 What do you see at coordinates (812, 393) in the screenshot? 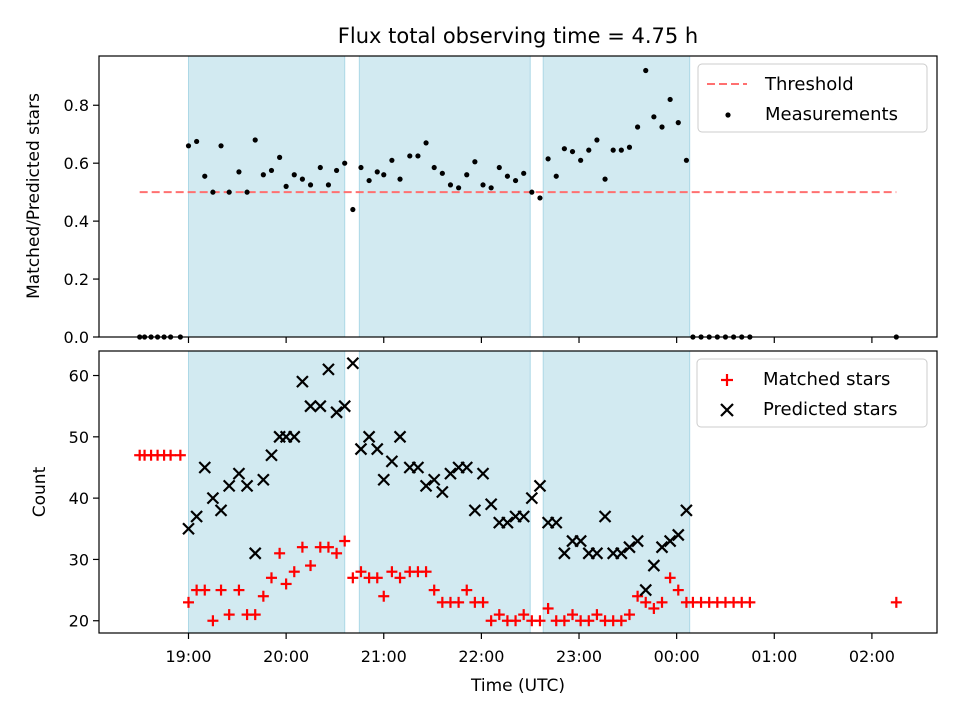
I see `bottom-legend: Matched stars Predicted stars` at bounding box center [812, 393].